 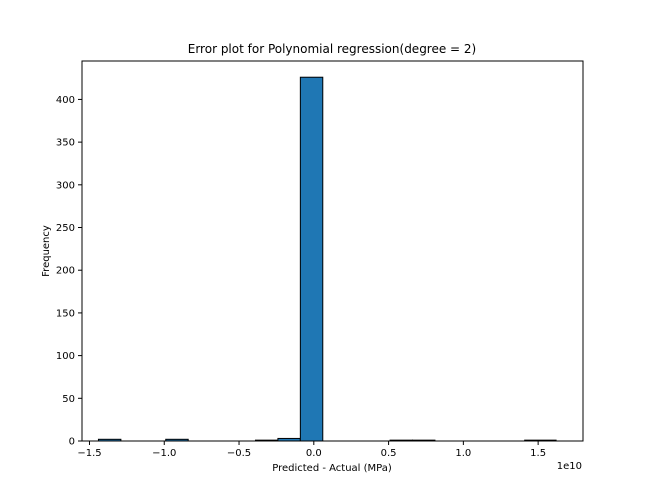 What do you see at coordinates (65, 313) in the screenshot?
I see `y-tick-label: 150` at bounding box center [65, 313].